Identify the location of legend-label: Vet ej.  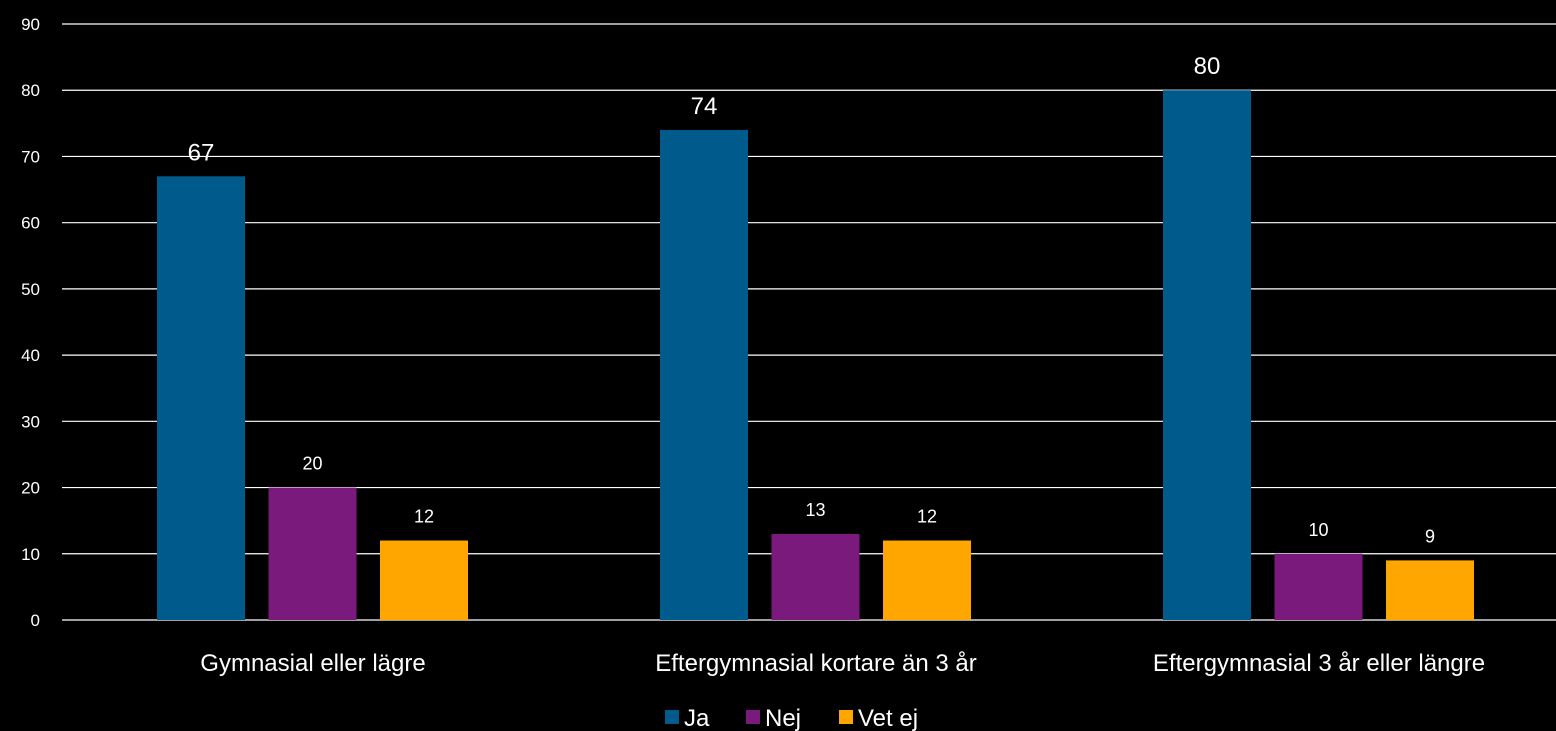
(888, 718).